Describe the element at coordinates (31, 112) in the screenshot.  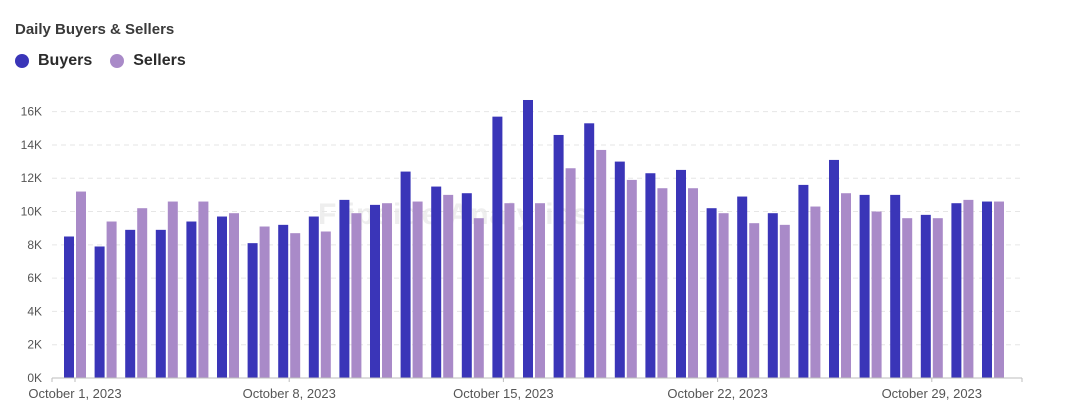
I see `y-tick-label: 16K` at that location.